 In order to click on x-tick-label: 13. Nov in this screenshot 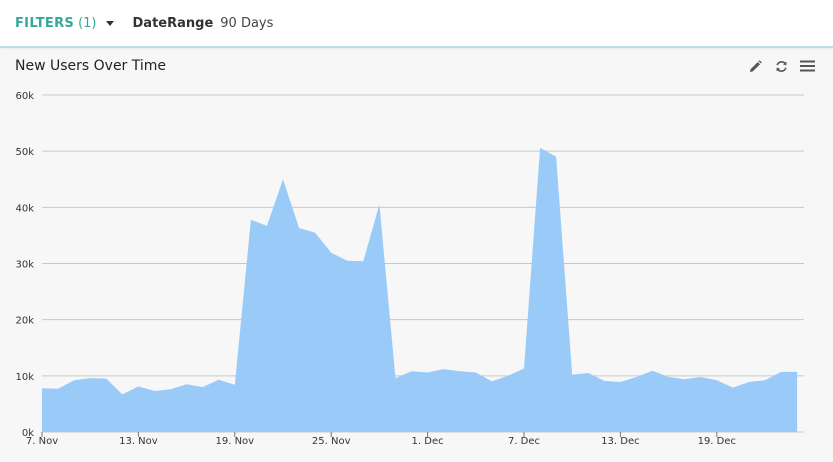, I will do `click(138, 441)`.